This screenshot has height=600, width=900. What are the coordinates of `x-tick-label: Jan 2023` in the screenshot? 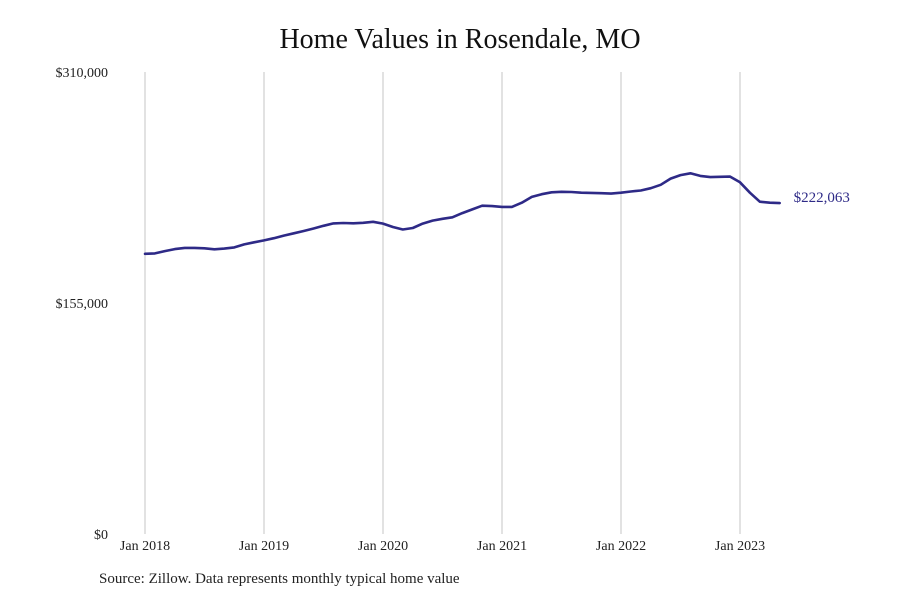 It's located at (740, 546).